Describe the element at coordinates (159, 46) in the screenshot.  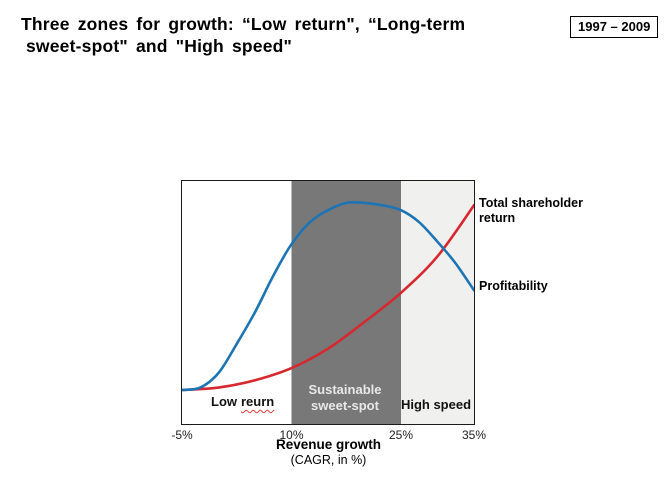
I see `slide-title-line2: sweet-spot" and "High speed"` at that location.